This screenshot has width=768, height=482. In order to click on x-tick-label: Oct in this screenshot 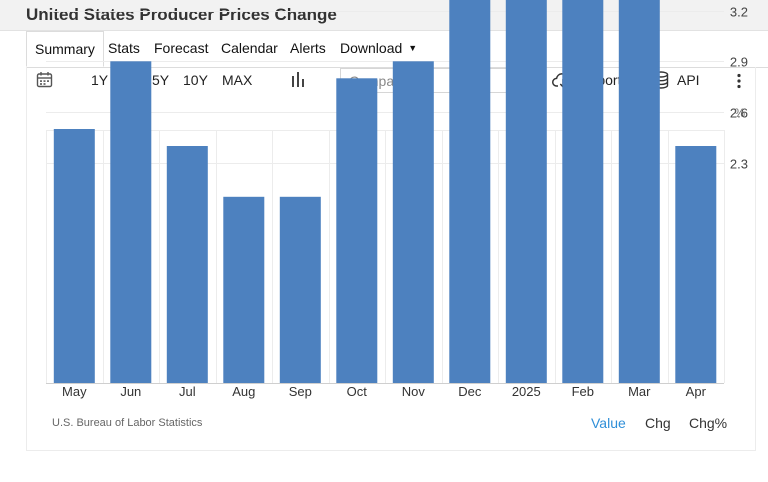, I will do `click(357, 391)`.